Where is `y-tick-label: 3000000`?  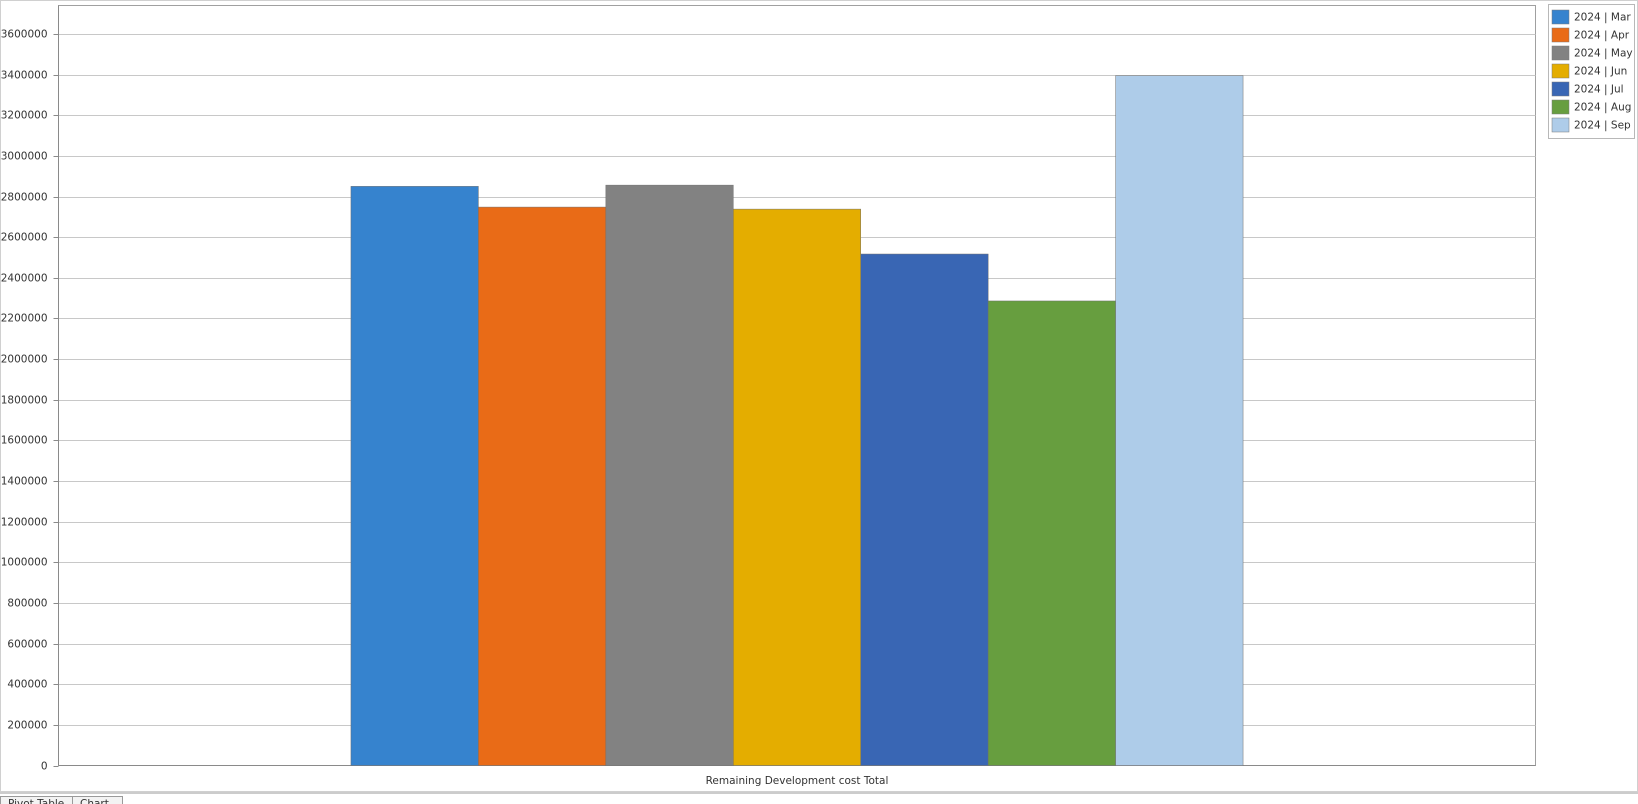
y-tick-label: 3000000 is located at coordinates (24, 157).